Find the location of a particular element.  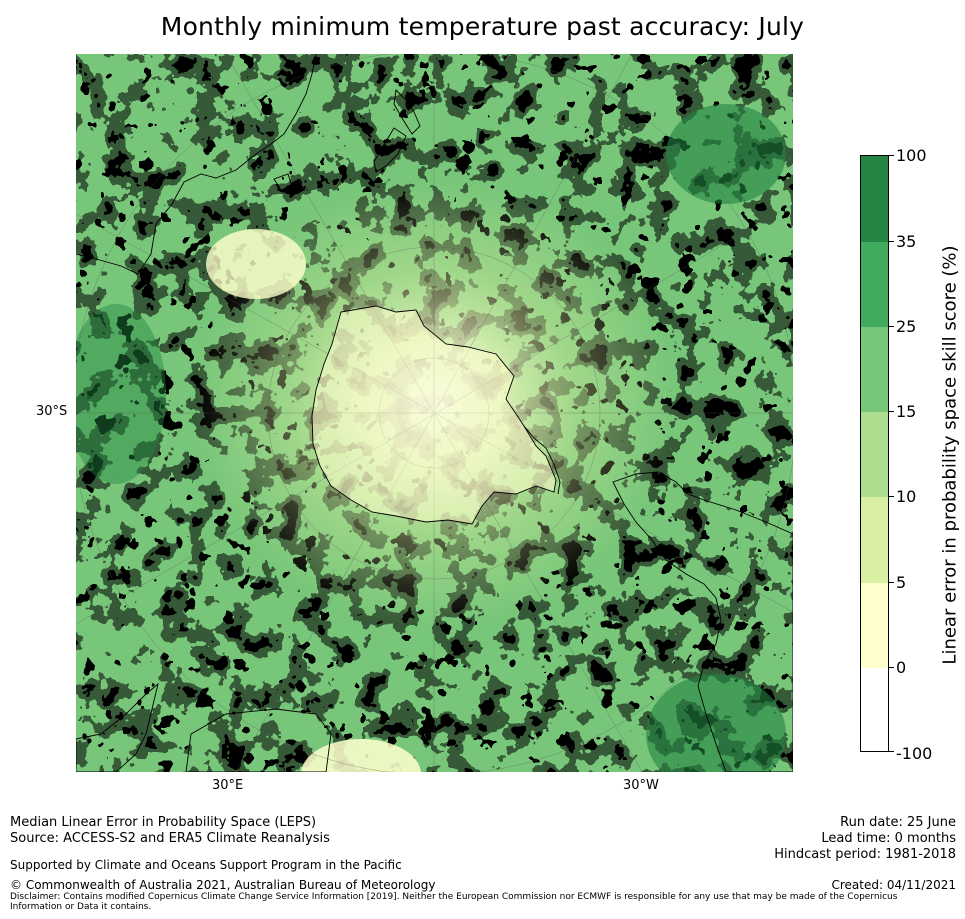

colorbar-tick-label: 10 is located at coordinates (906, 496).